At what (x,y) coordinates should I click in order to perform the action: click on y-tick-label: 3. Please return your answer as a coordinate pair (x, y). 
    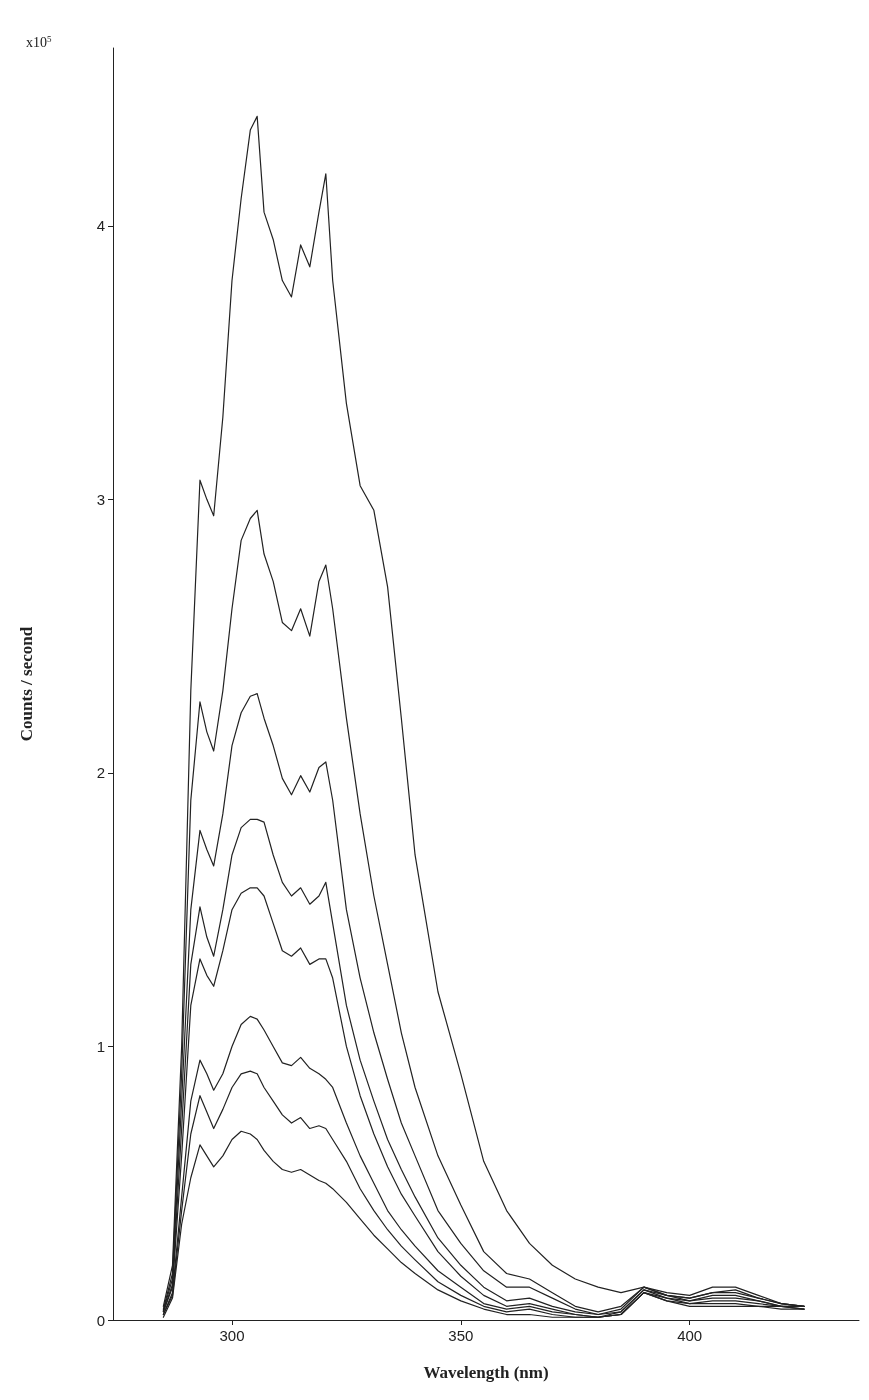
    Looking at the image, I should click on (100, 499).